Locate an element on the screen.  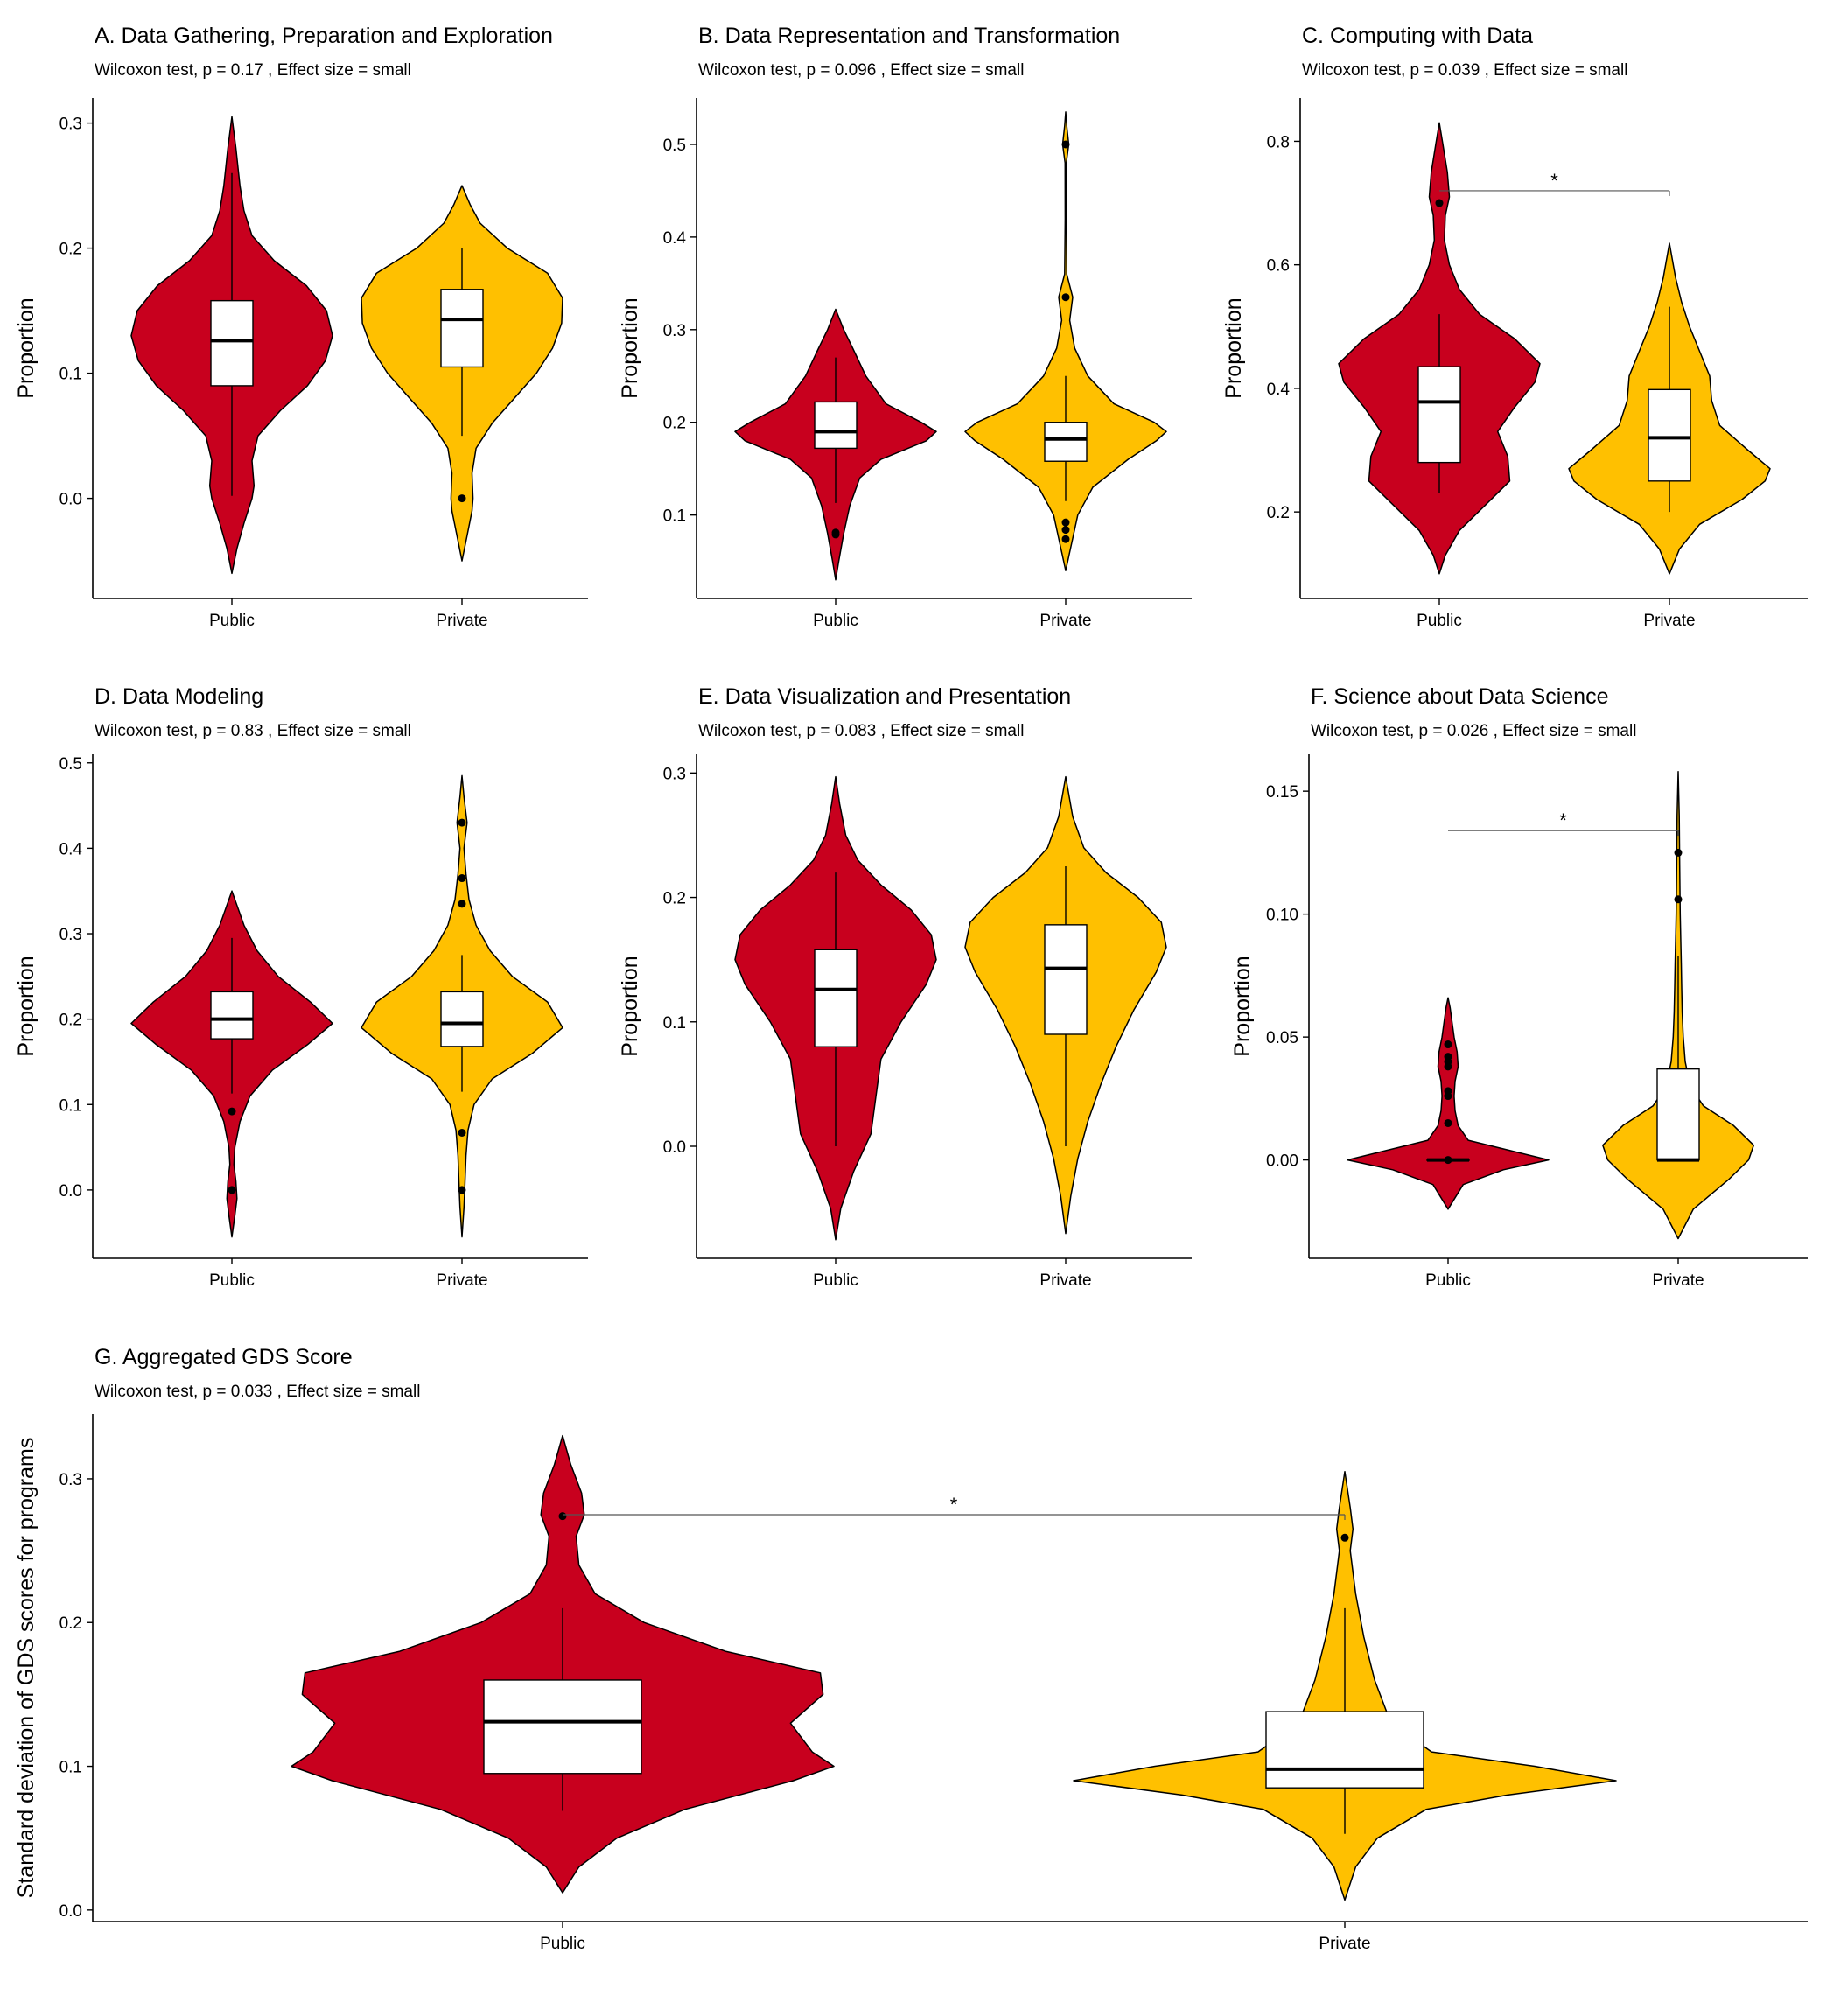
y-tick-label: 0.15 is located at coordinates (1282, 792).